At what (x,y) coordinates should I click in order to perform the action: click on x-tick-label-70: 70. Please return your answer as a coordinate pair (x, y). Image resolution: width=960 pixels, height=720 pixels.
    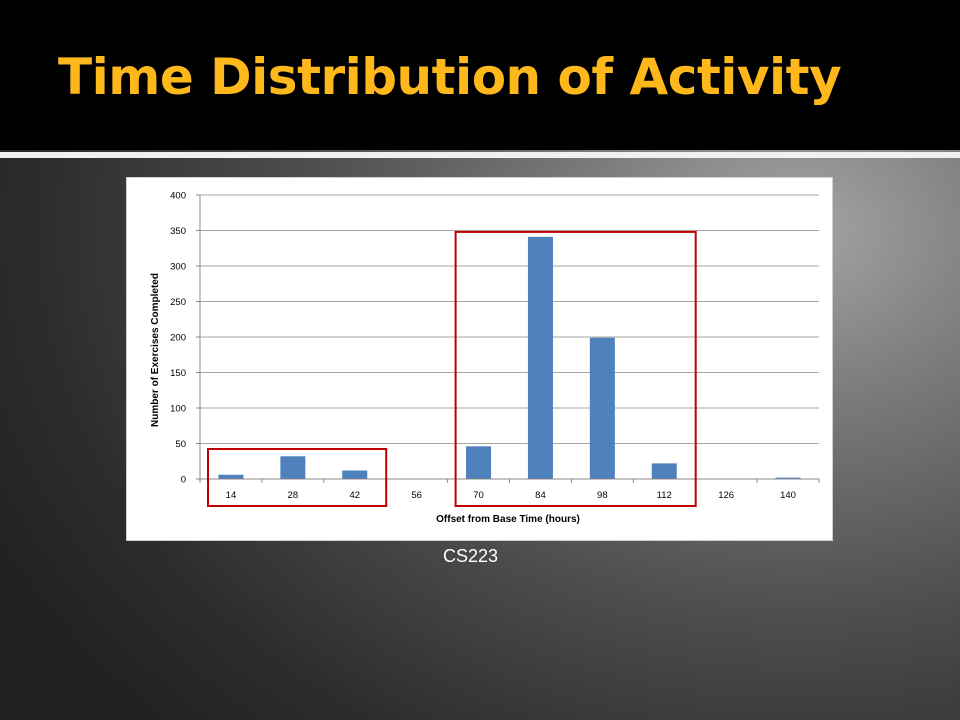
    Looking at the image, I should click on (478, 495).